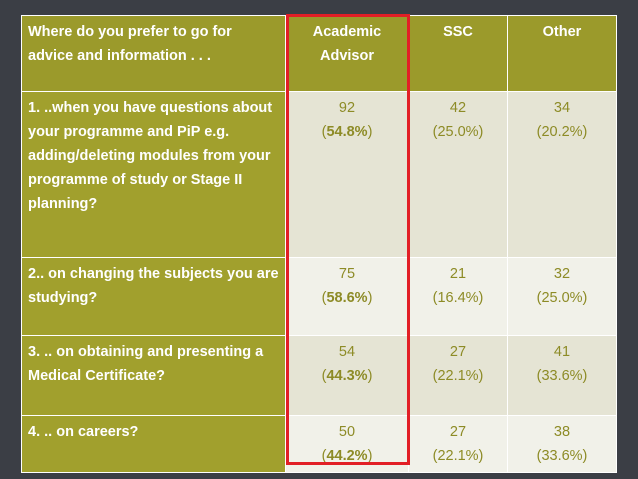 The height and width of the screenshot is (479, 638). I want to click on percent-value: (44.3%), so click(347, 376).